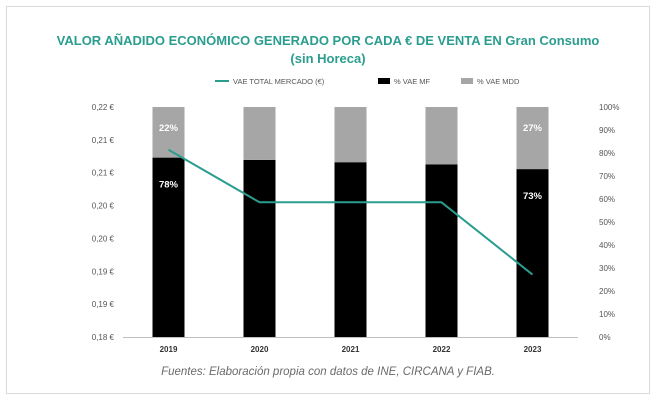 The image size is (656, 400). I want to click on data-label: 73%, so click(533, 196).